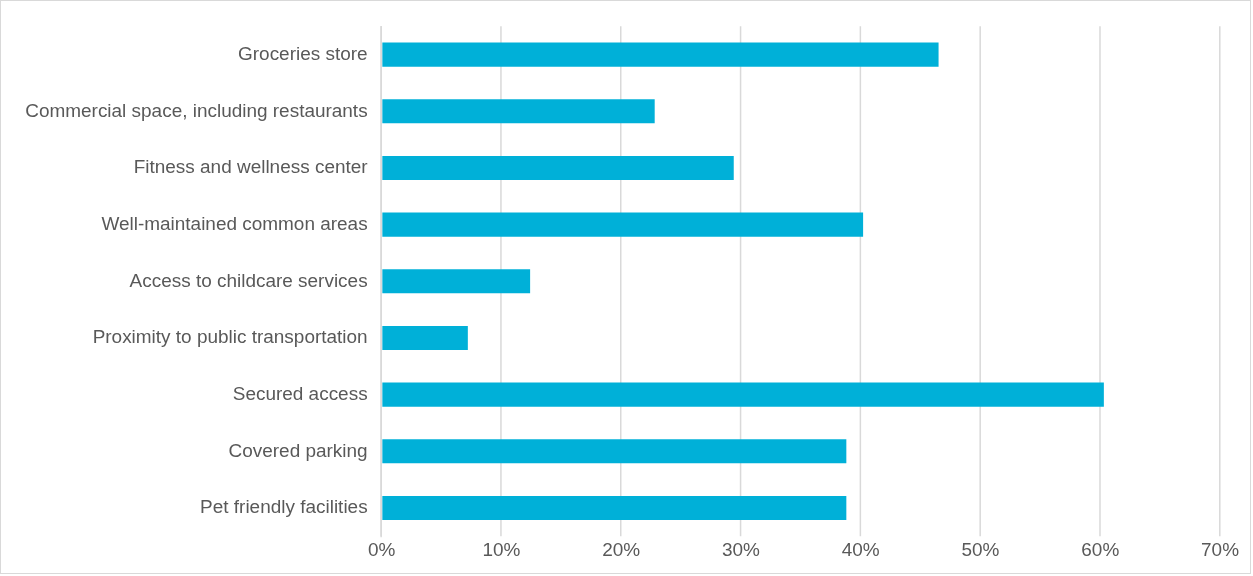 The height and width of the screenshot is (576, 1253). I want to click on x-tick-label: 30%, so click(741, 549).